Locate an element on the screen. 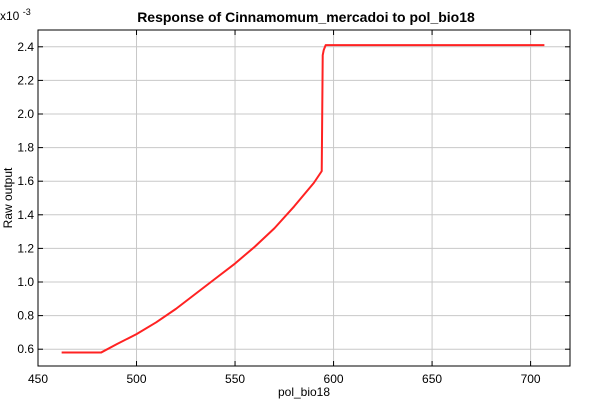  y-multiplier-exponent: -3 is located at coordinates (27, 12).